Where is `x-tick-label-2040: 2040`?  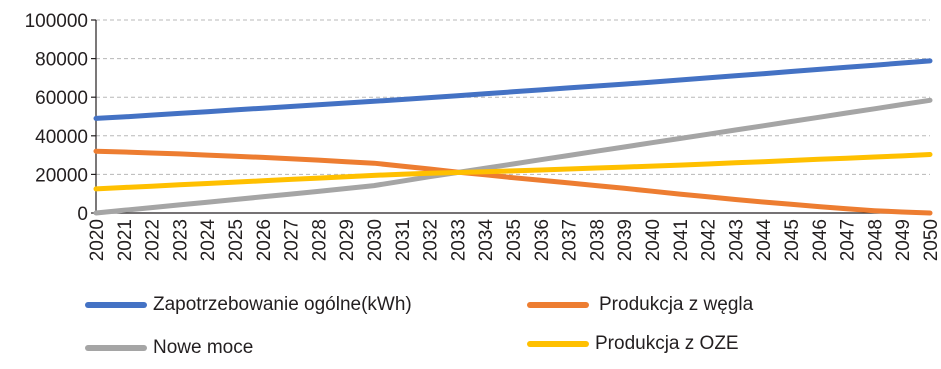 x-tick-label-2040: 2040 is located at coordinates (653, 240).